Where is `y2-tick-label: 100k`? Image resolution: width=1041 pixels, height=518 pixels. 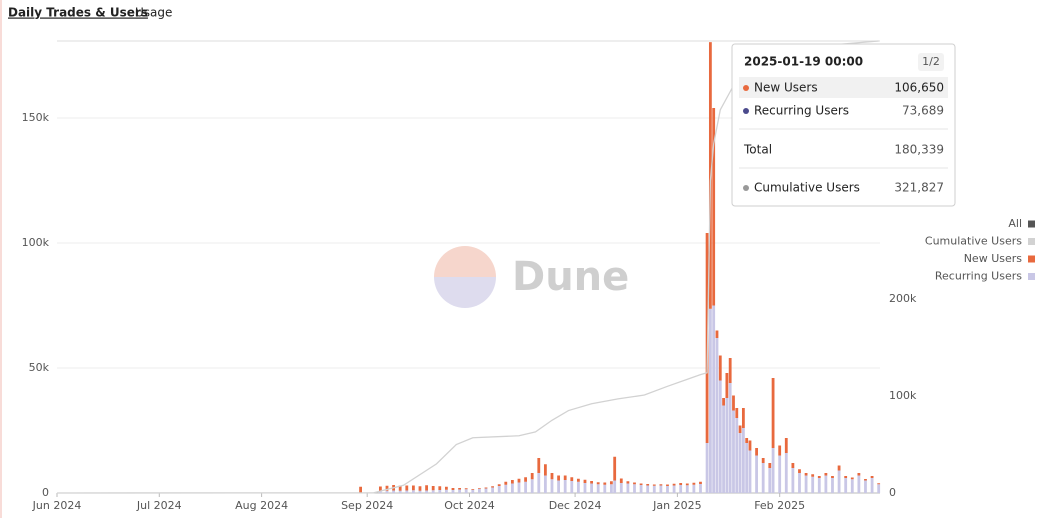 y2-tick-label: 100k is located at coordinates (903, 395).